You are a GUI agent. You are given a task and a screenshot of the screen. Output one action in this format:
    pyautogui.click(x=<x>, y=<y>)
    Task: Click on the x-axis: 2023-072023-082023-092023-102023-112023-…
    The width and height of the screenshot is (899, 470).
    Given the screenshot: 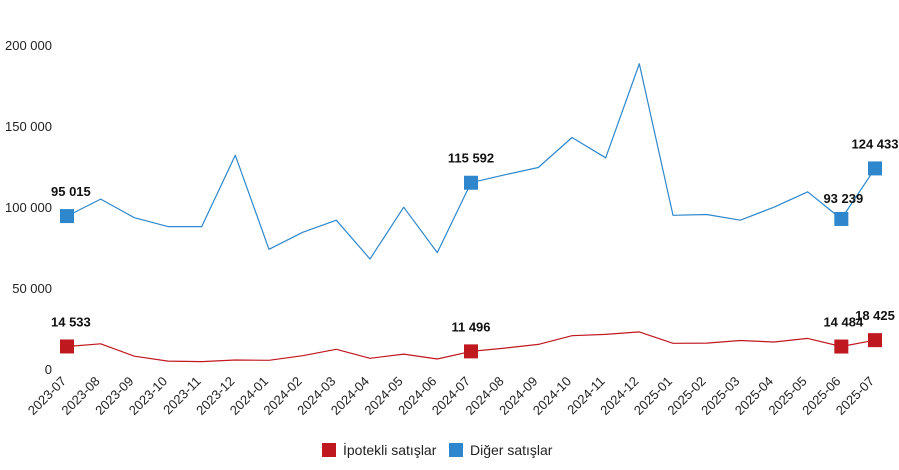 What is the action you would take?
    pyautogui.click(x=451, y=396)
    